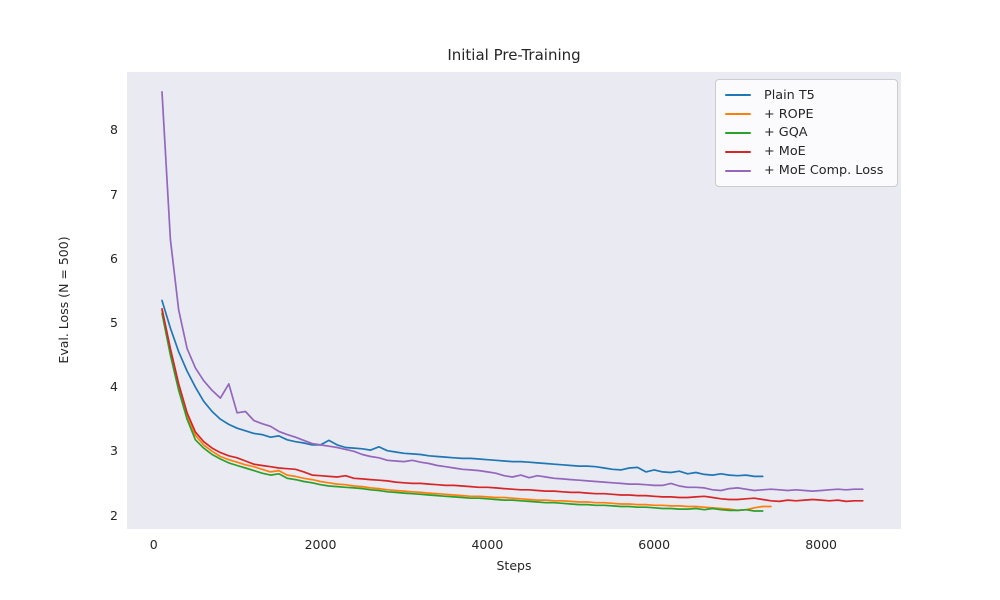 This screenshot has height=600, width=1000. I want to click on legend-label: + GQA, so click(786, 133).